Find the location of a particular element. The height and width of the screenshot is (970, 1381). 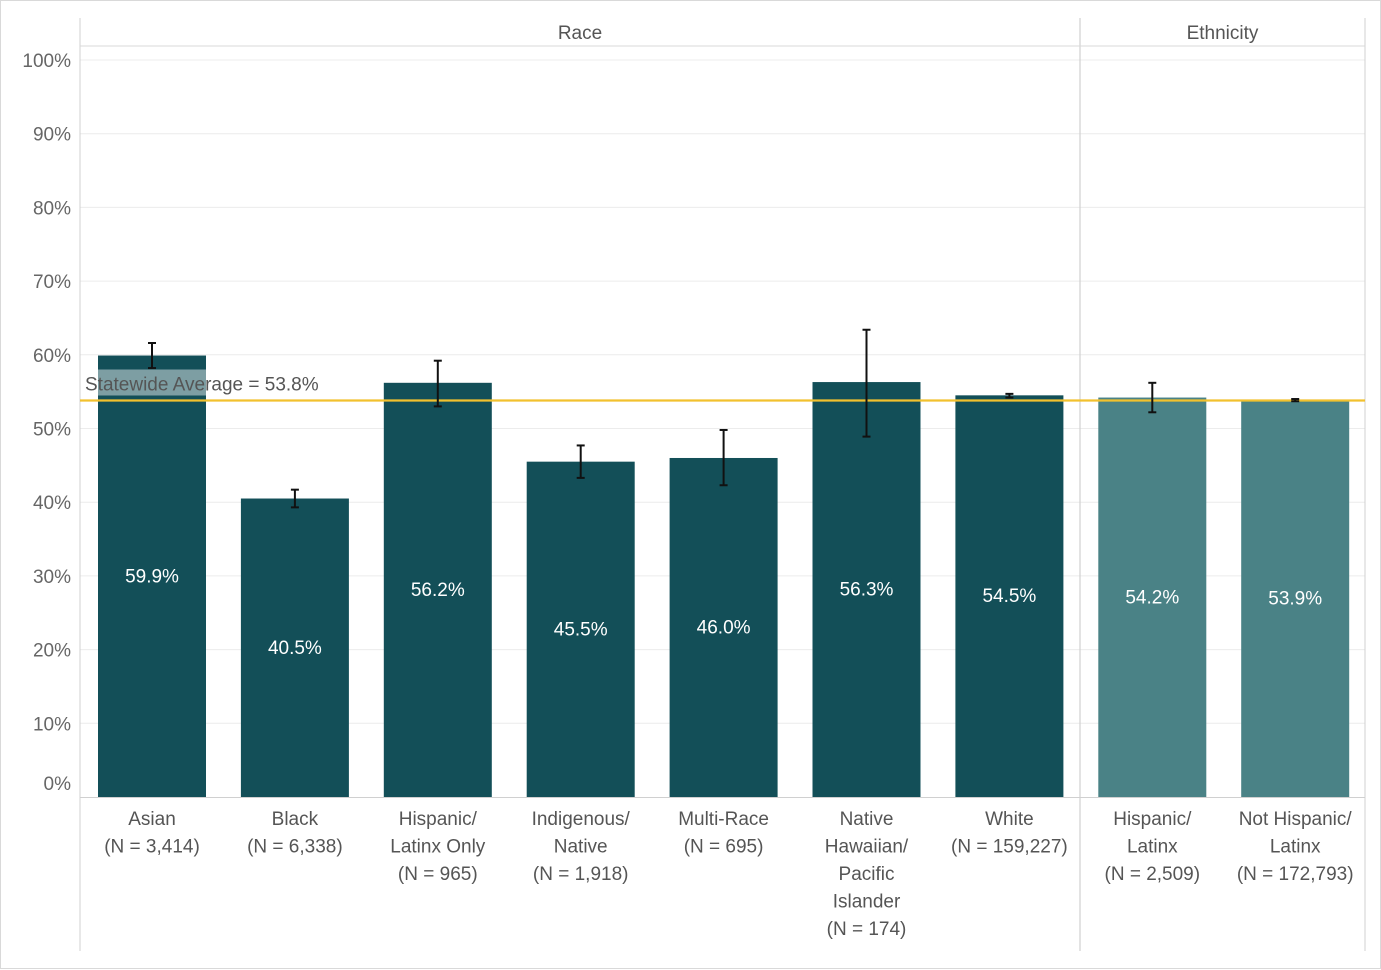

x-tick-label: Indigenous/ is located at coordinates (581, 819).